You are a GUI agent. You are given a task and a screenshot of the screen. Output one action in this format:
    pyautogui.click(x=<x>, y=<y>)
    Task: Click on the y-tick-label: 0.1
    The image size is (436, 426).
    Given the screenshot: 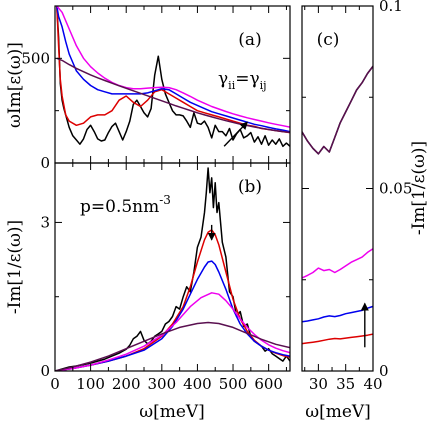 What is the action you would take?
    pyautogui.click(x=391, y=7)
    